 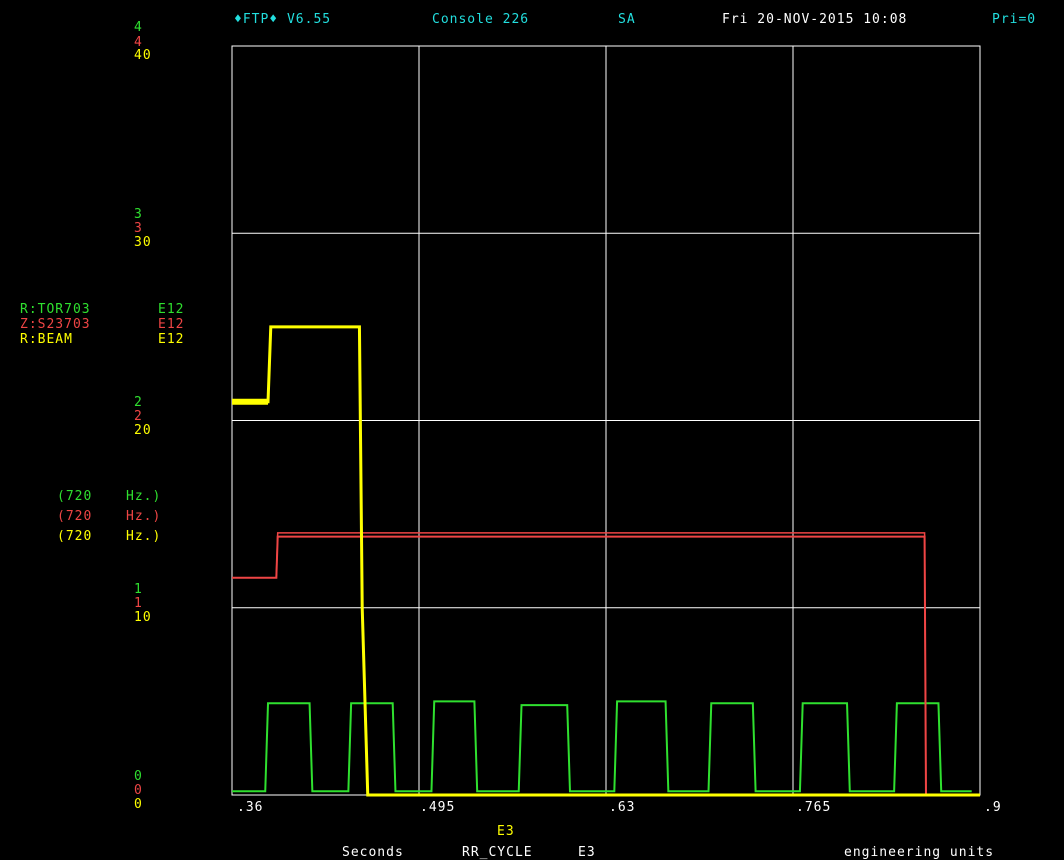 I want to click on datetime-label: Fri 20-NOV-2015 10:08, so click(x=815, y=19).